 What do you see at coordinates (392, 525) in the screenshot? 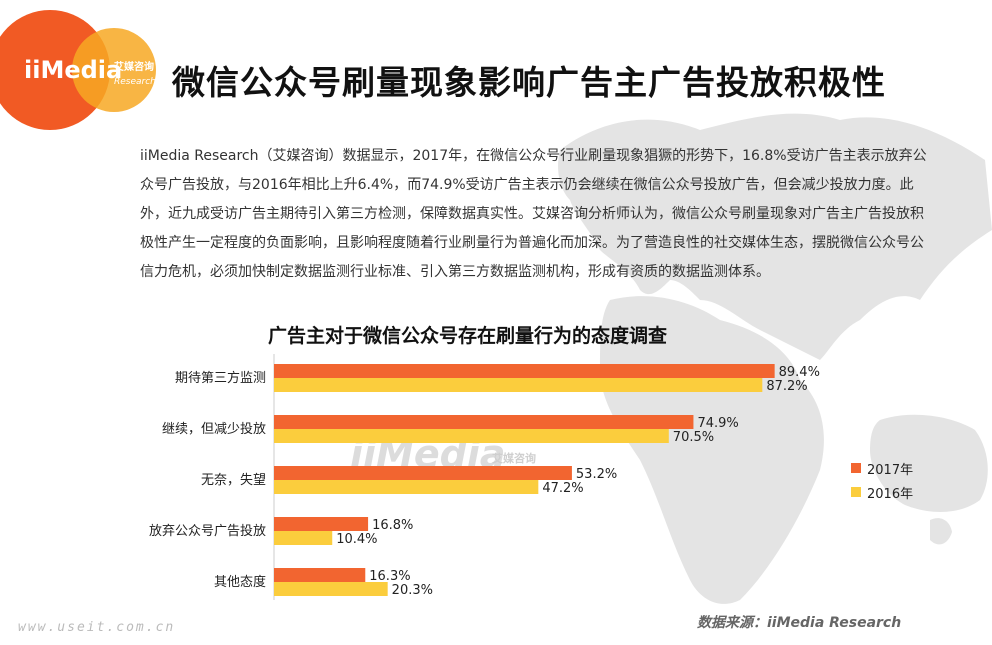
I see `data-label: 16.8%` at bounding box center [392, 525].